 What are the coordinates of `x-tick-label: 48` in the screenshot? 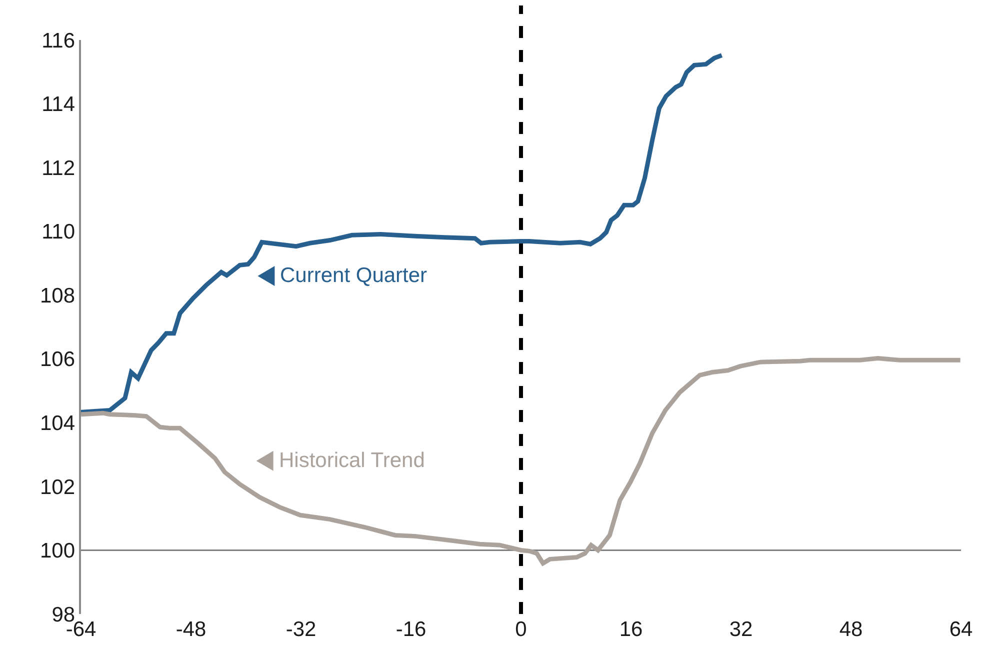 It's located at (851, 629).